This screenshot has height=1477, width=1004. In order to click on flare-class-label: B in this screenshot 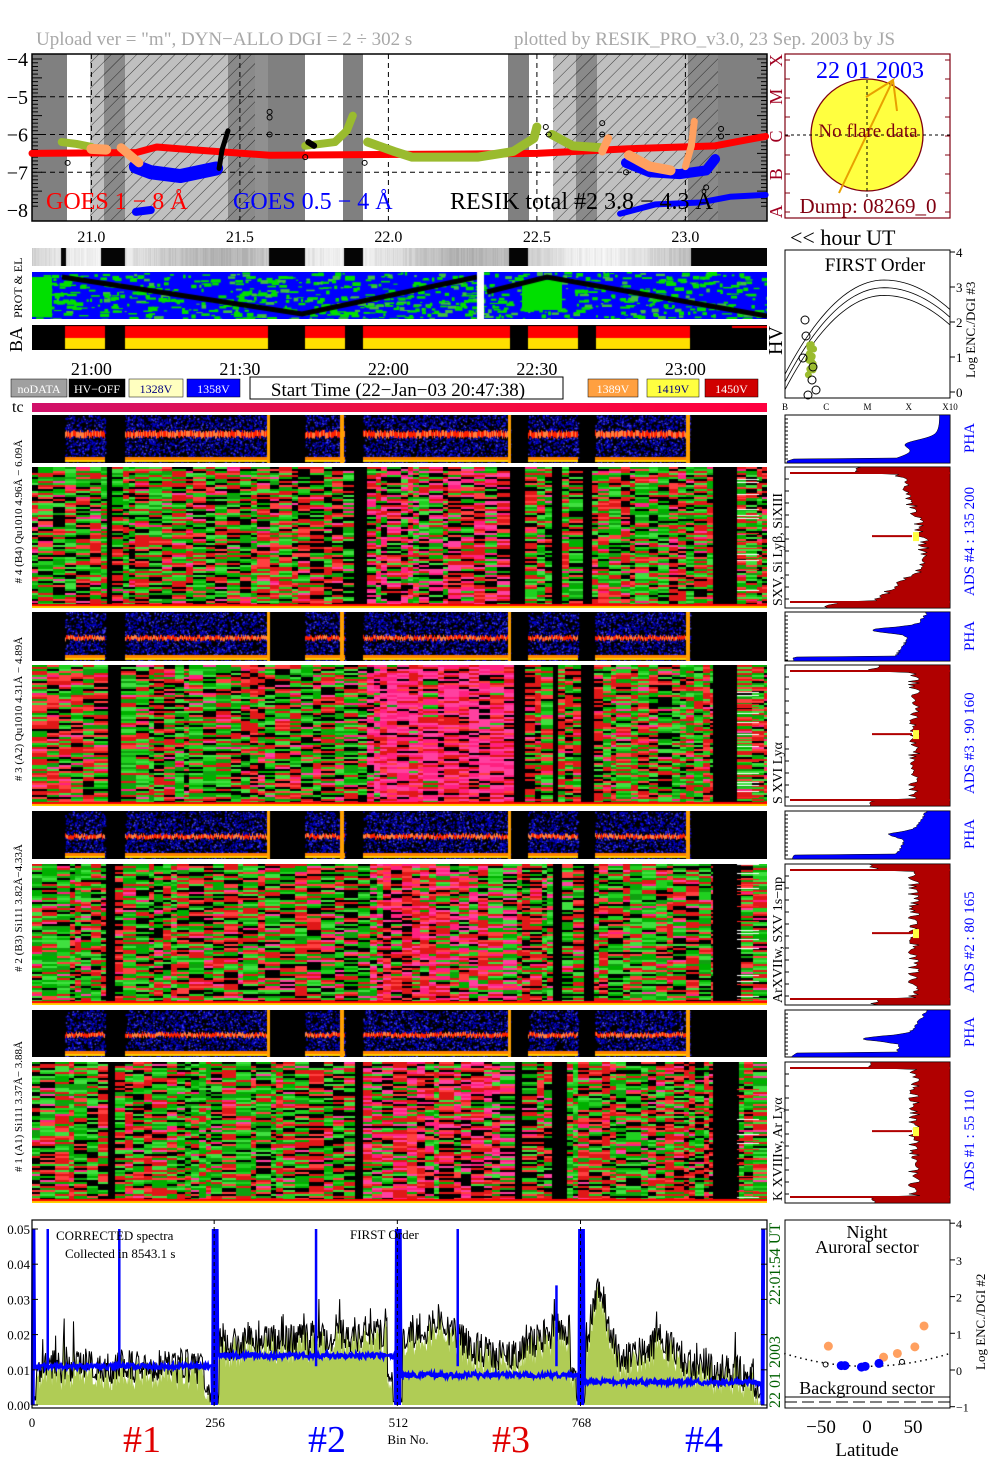, I will do `click(776, 174)`.